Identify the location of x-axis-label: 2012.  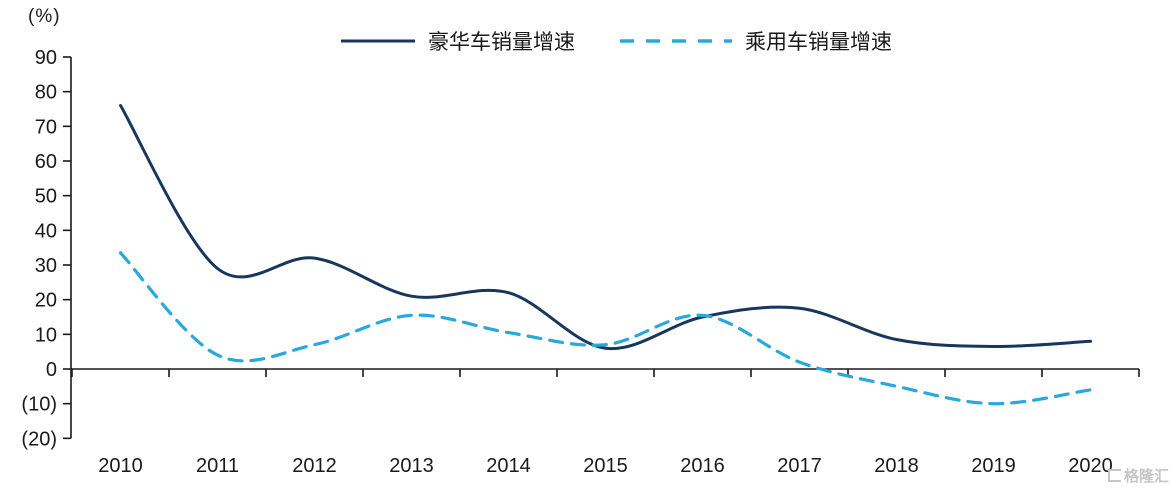
(314, 466).